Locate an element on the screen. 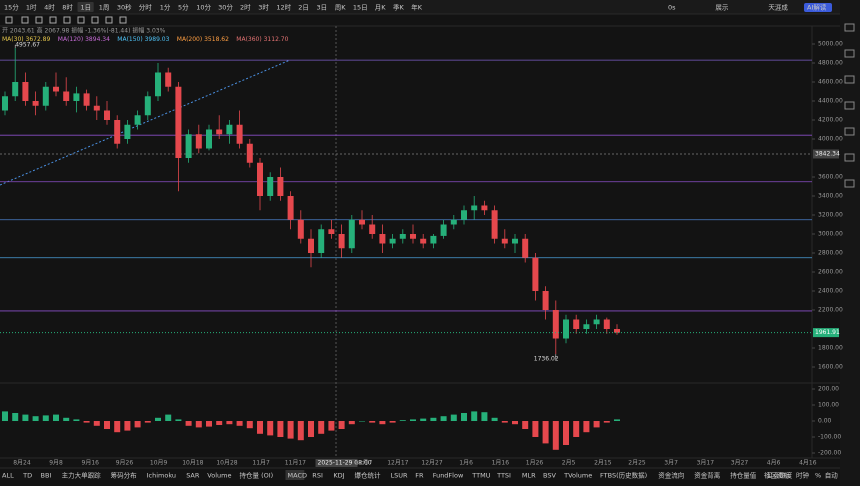 The image size is (860, 486). price-tick-label: 4800.00 is located at coordinates (830, 63).